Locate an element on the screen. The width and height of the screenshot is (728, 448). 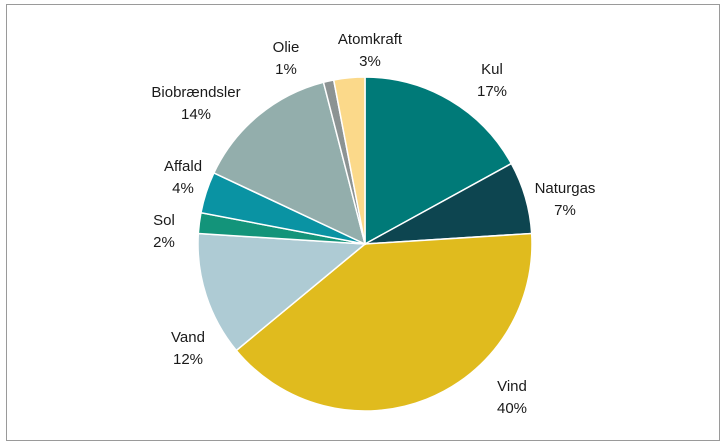
slice-percent: 17% is located at coordinates (492, 91).